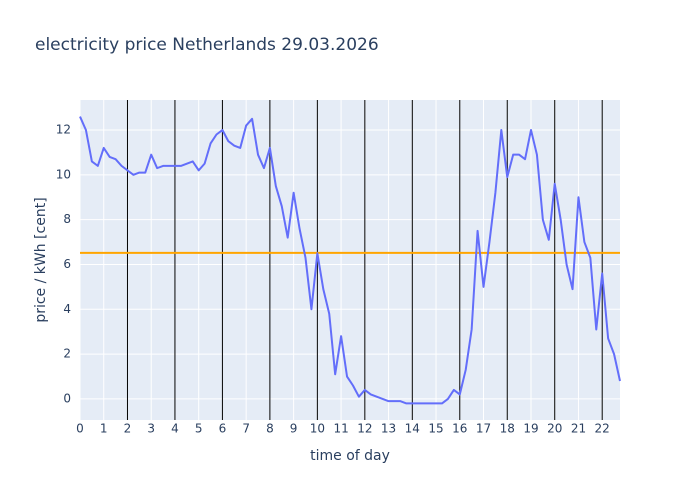 The width and height of the screenshot is (700, 500). Describe the element at coordinates (41, 259) in the screenshot. I see `y-axis-title: price / kWh [cent]` at that location.